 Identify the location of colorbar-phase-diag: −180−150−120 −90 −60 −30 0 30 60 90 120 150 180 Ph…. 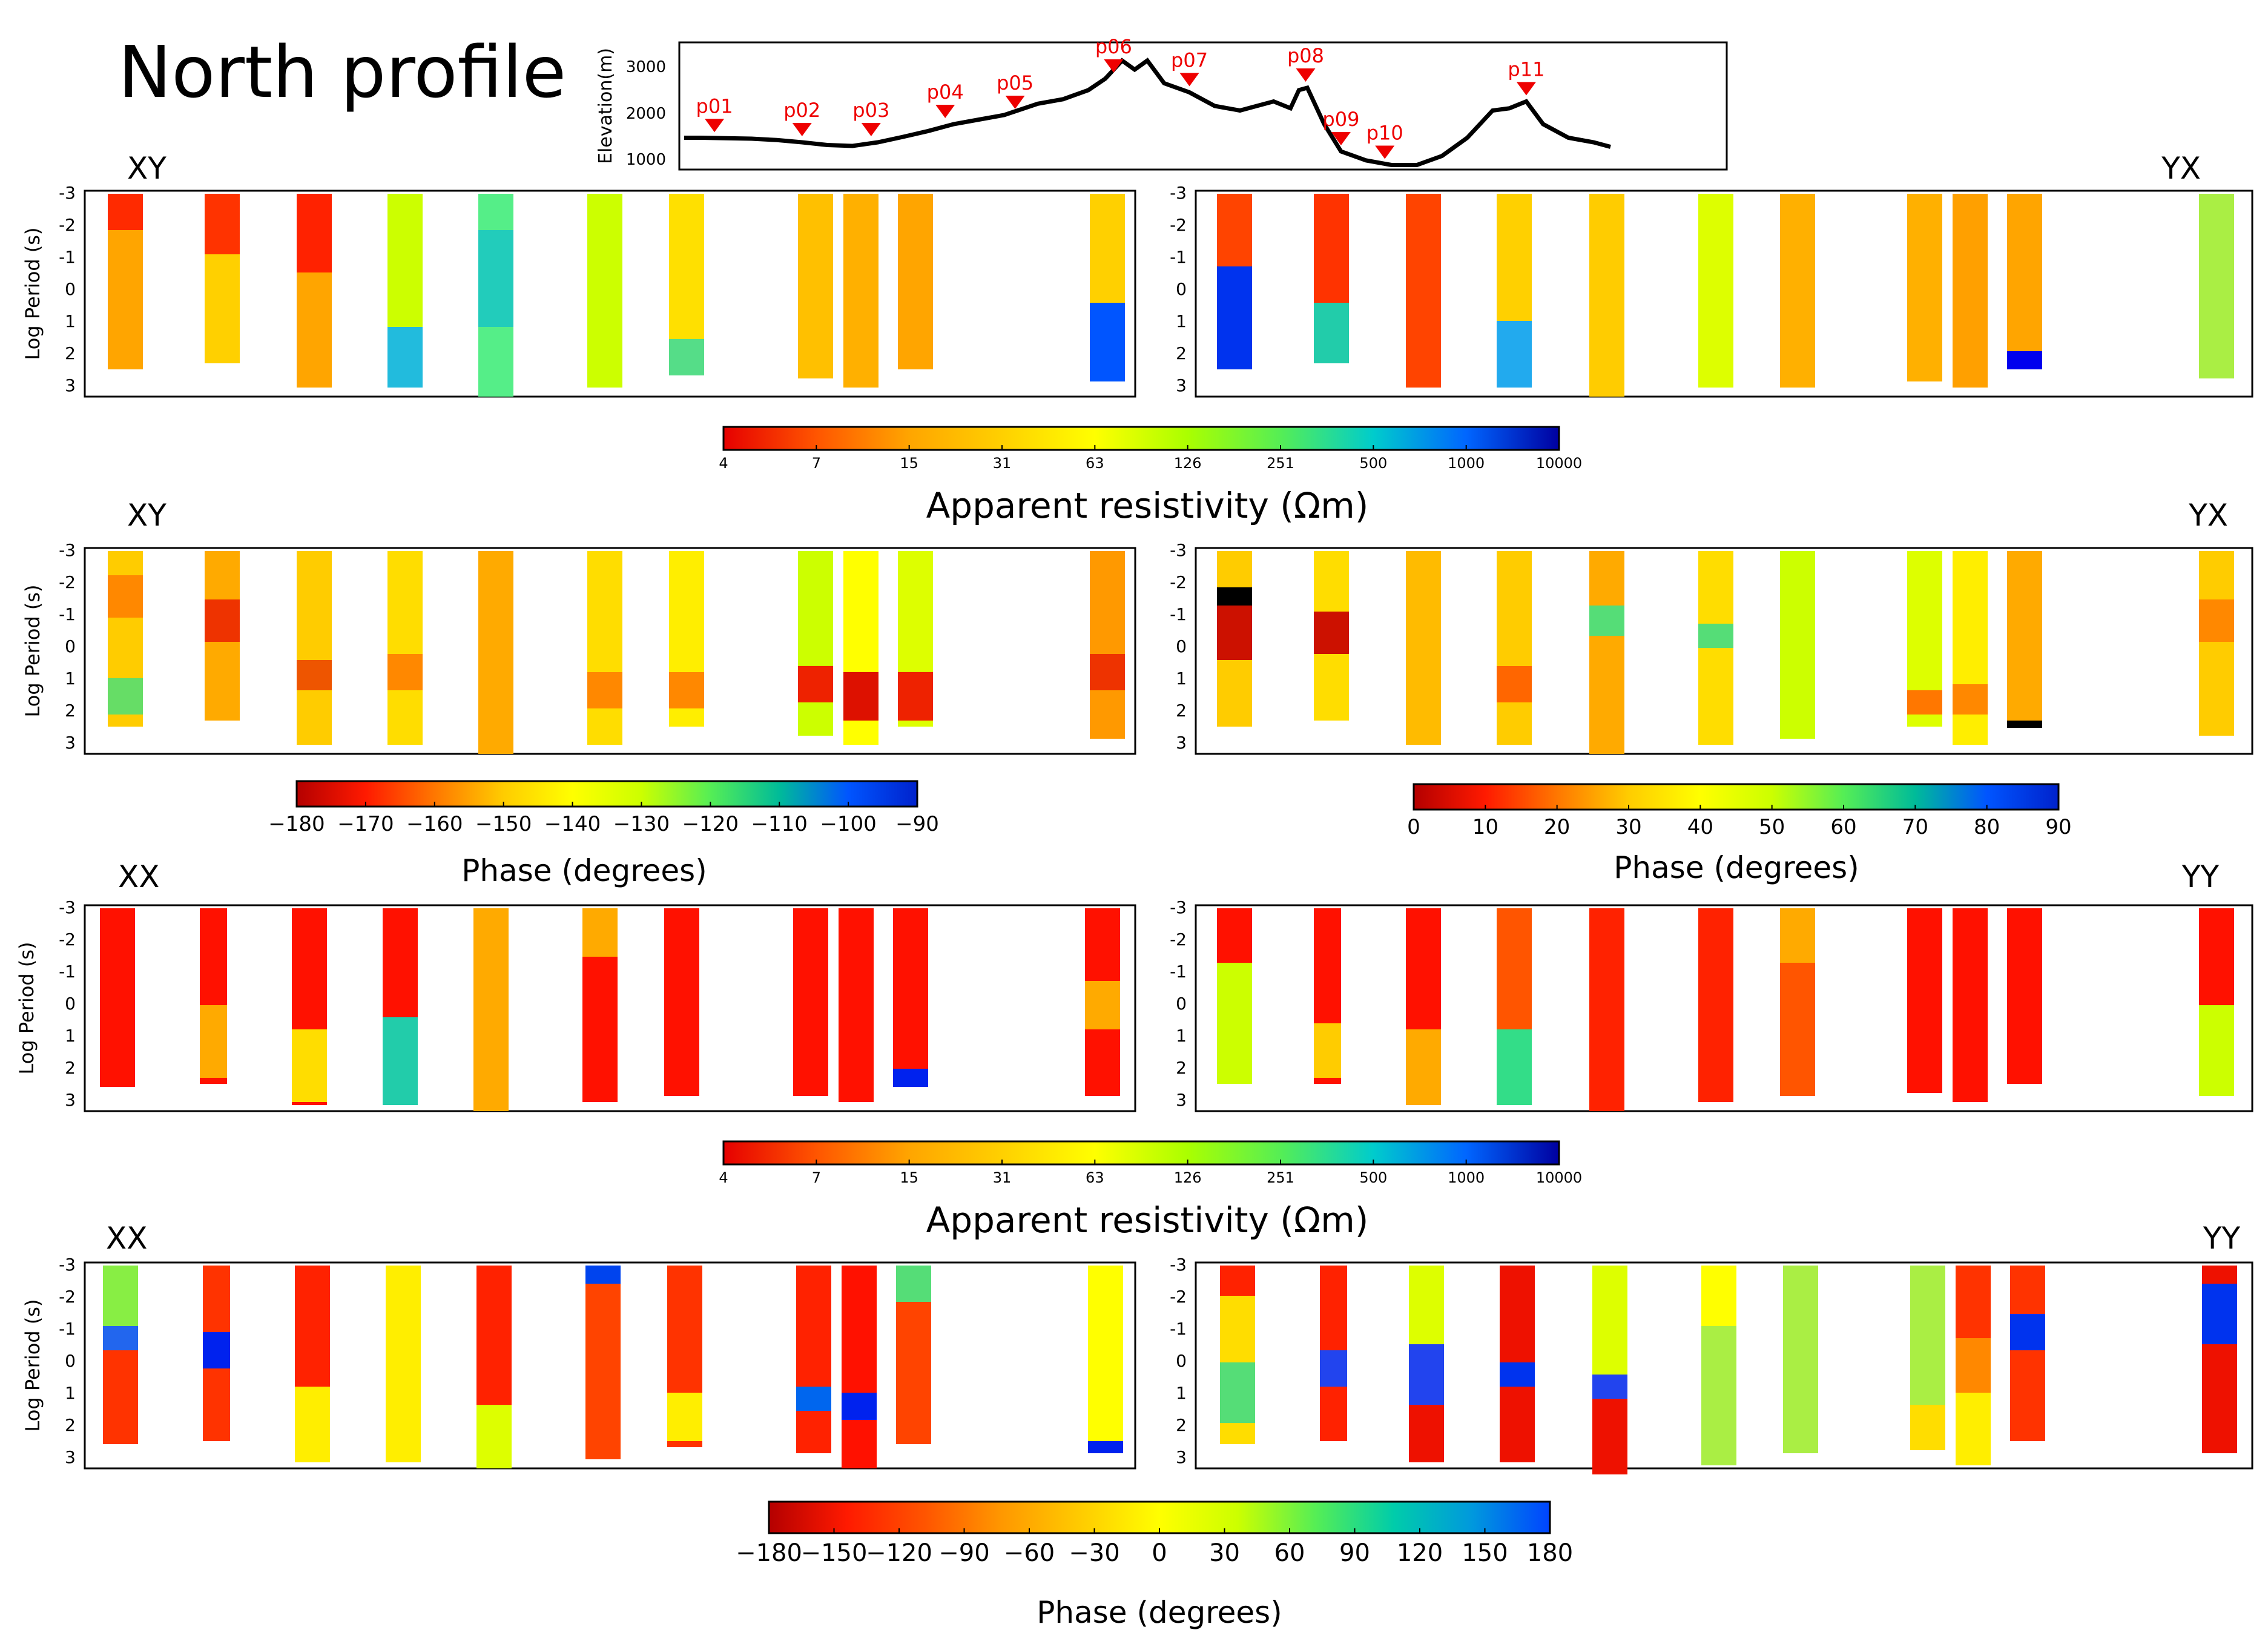
(1154, 1565).